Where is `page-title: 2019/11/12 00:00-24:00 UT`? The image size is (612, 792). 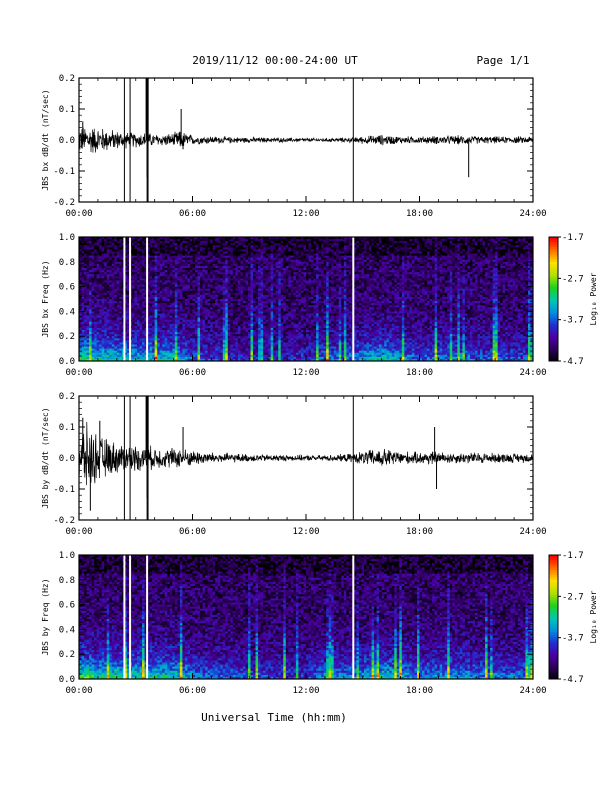 page-title: 2019/11/12 00:00-24:00 UT is located at coordinates (275, 60).